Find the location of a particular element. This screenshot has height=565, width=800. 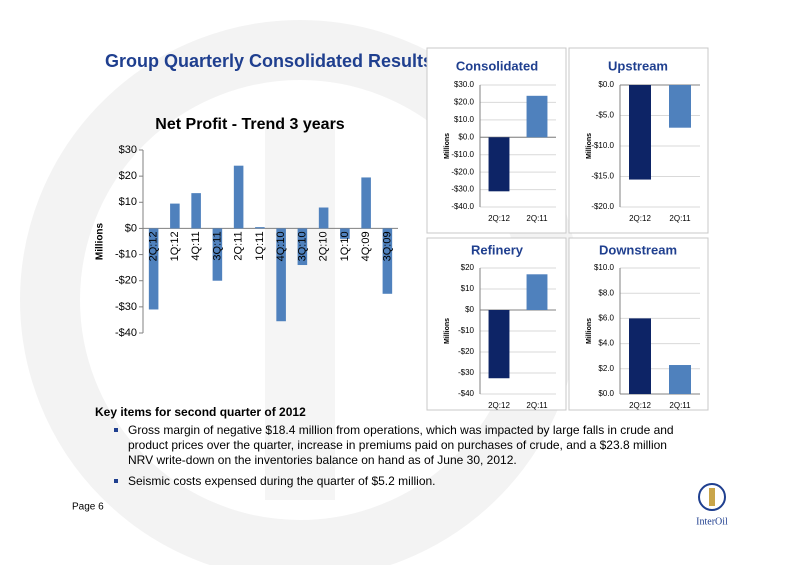

y-tick-label: $8.0 is located at coordinates (606, 292).